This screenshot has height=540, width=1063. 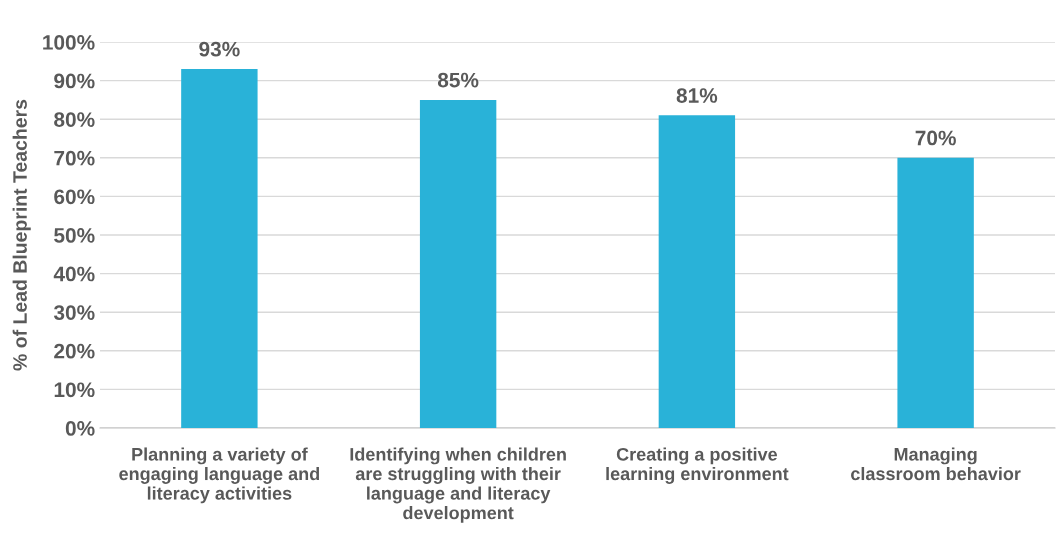 What do you see at coordinates (74, 119) in the screenshot?
I see `y-tick-label: 80%` at bounding box center [74, 119].